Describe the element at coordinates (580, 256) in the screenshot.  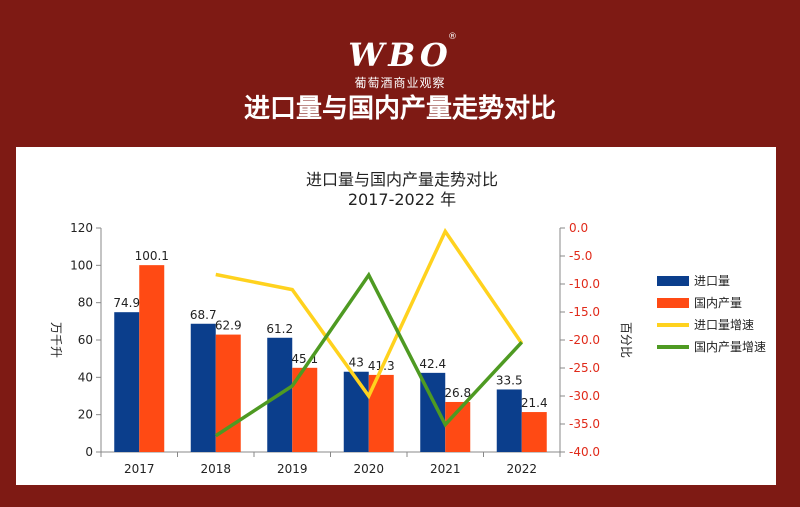
I see `right-tick-label: -5.0` at that location.